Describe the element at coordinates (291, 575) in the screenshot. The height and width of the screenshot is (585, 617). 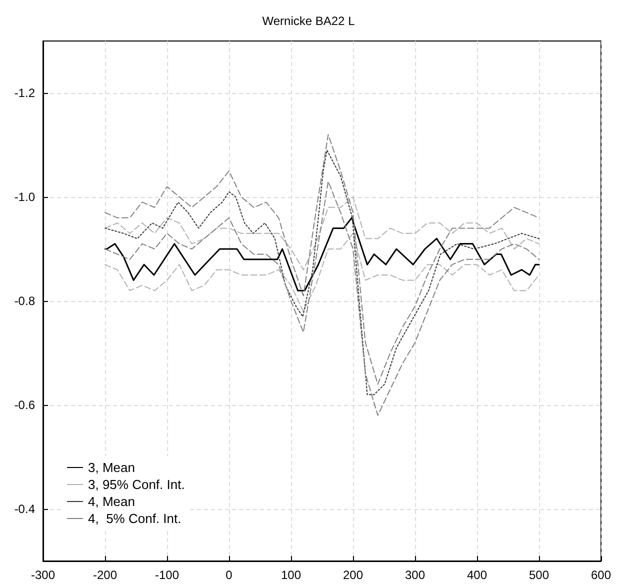
I see `x-tick-label: 100` at that location.